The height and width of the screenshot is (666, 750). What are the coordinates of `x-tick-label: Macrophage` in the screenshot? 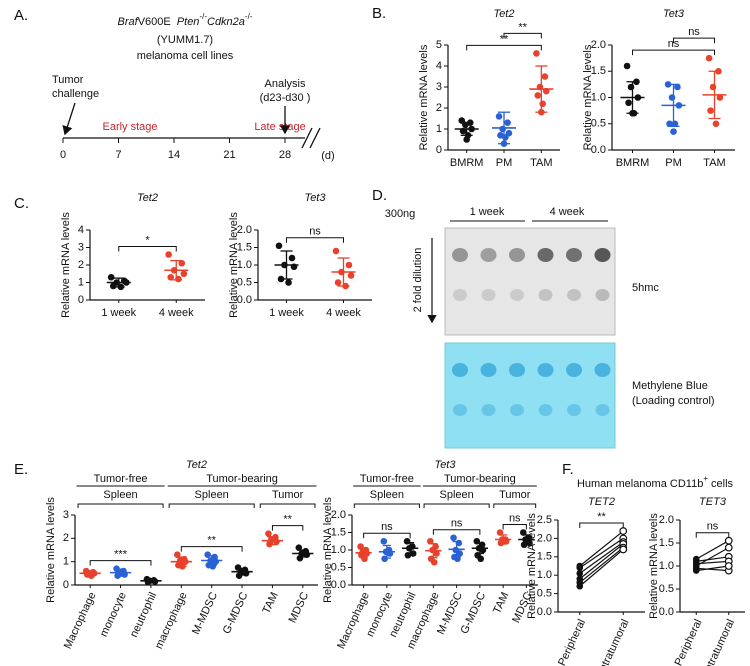 It's located at (80, 620).